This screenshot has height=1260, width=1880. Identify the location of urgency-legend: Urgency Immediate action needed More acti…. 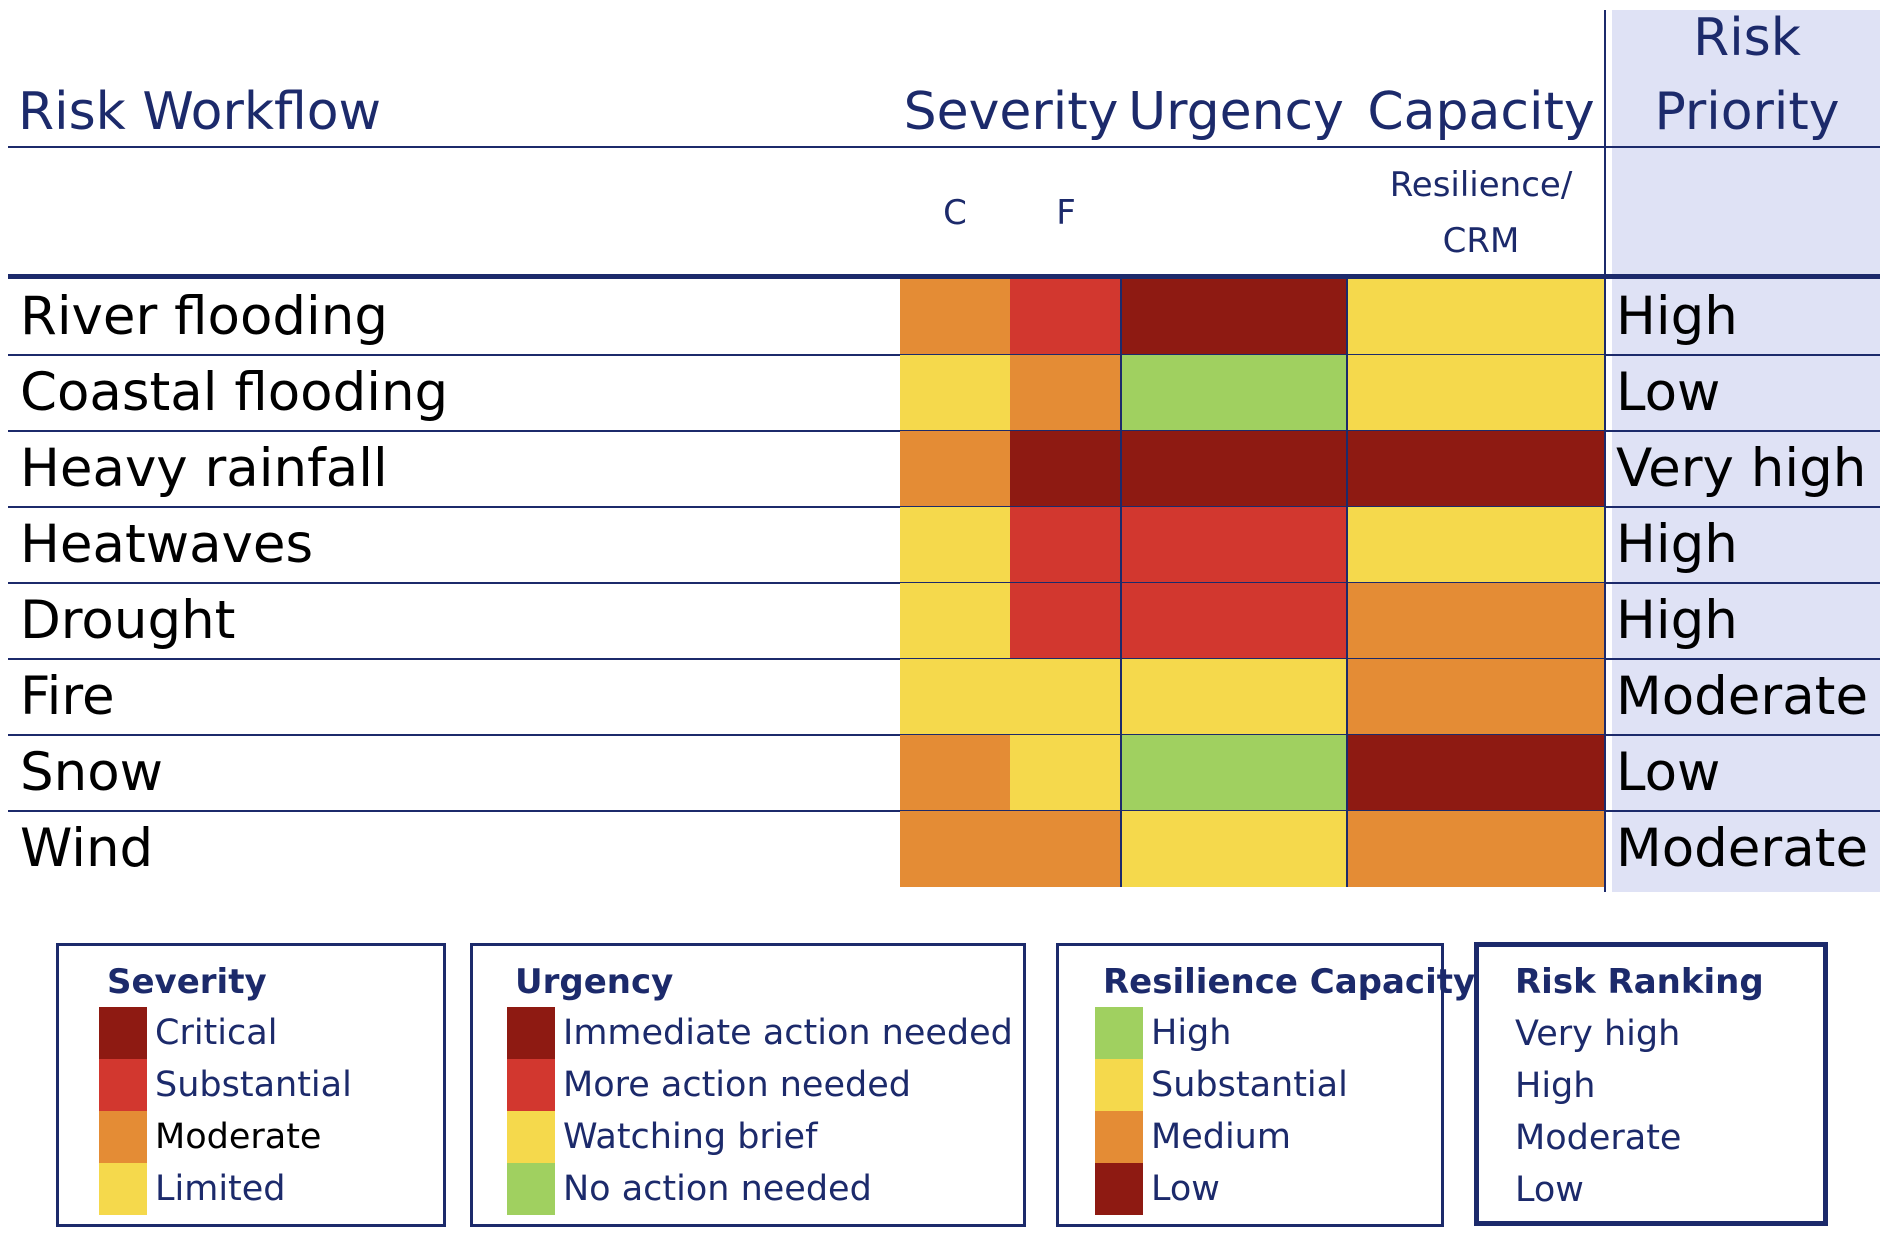
(748, 1085).